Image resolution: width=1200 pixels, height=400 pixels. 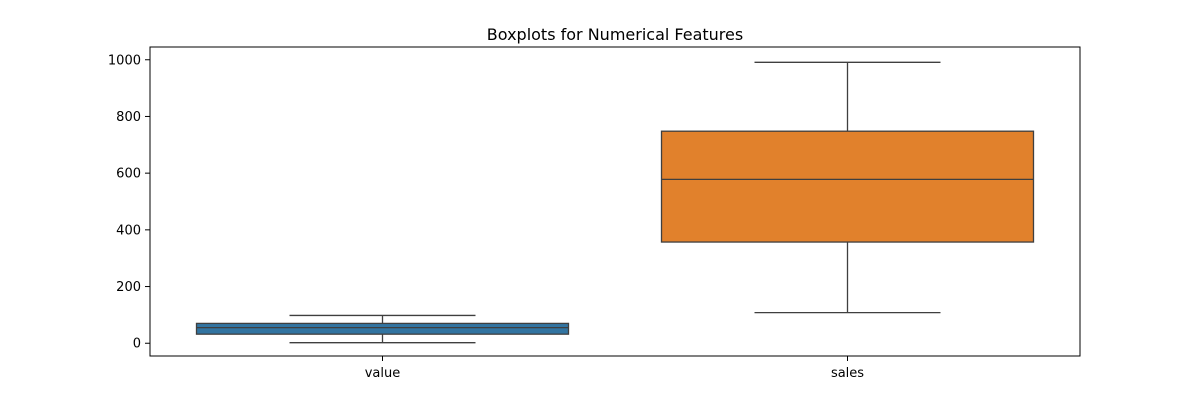 What do you see at coordinates (124, 60) in the screenshot?
I see `y-tick-label: 1000` at bounding box center [124, 60].